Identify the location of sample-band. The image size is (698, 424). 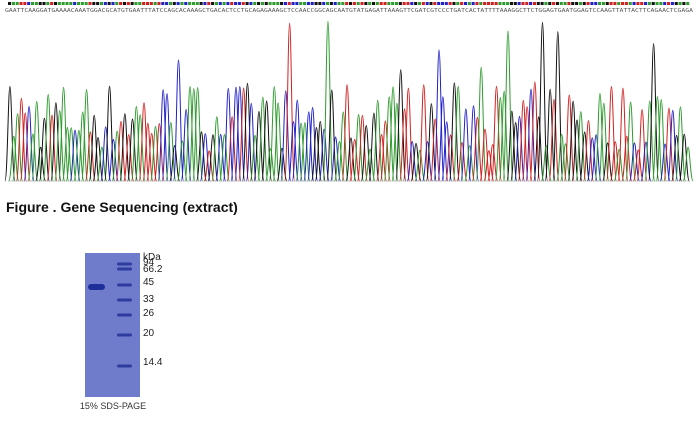
(96, 287).